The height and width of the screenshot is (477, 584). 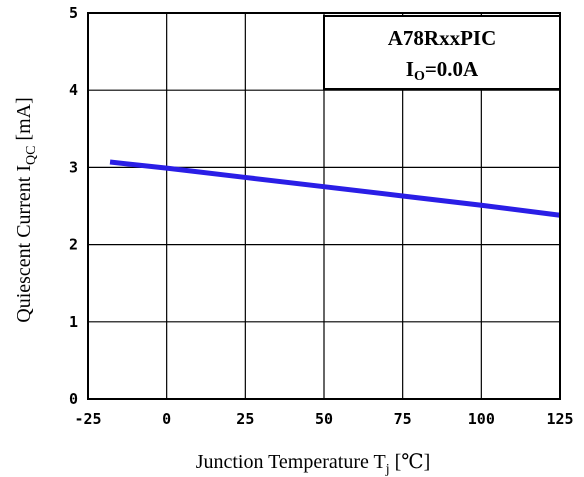 I want to click on x-axis-title-sub: j, so click(x=387, y=469).